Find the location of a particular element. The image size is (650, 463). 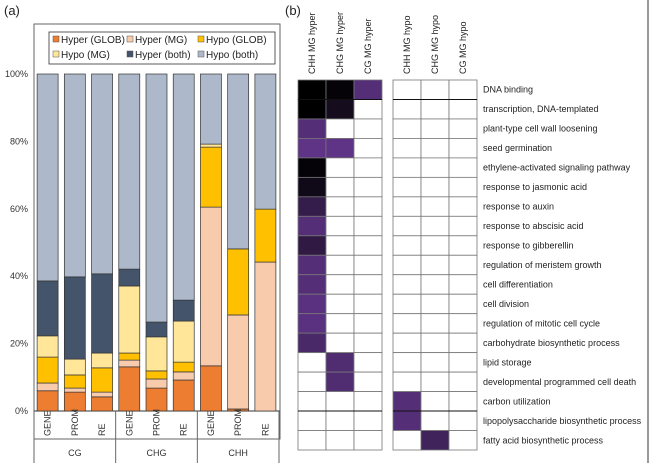

legend-box is located at coordinates (162, 48).